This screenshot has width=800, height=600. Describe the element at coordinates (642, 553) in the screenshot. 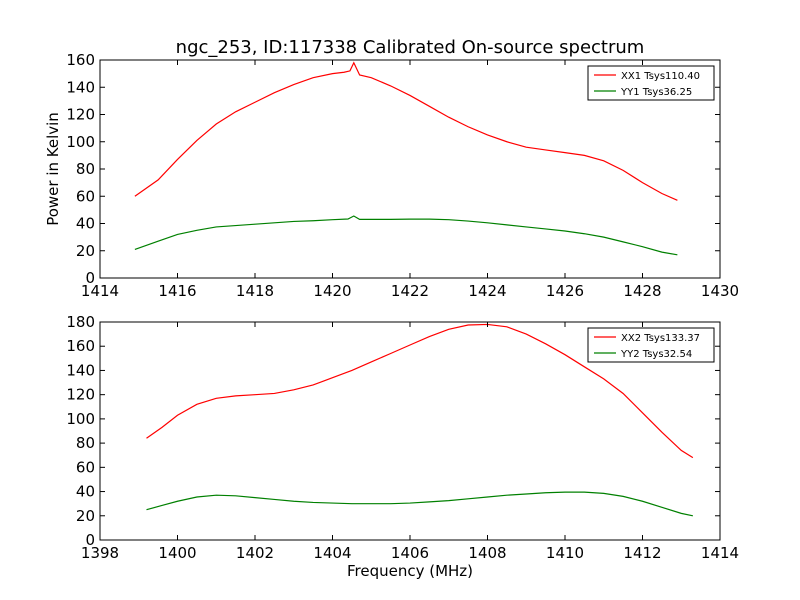

I see `bottom-x-tick-label: 1412` at that location.